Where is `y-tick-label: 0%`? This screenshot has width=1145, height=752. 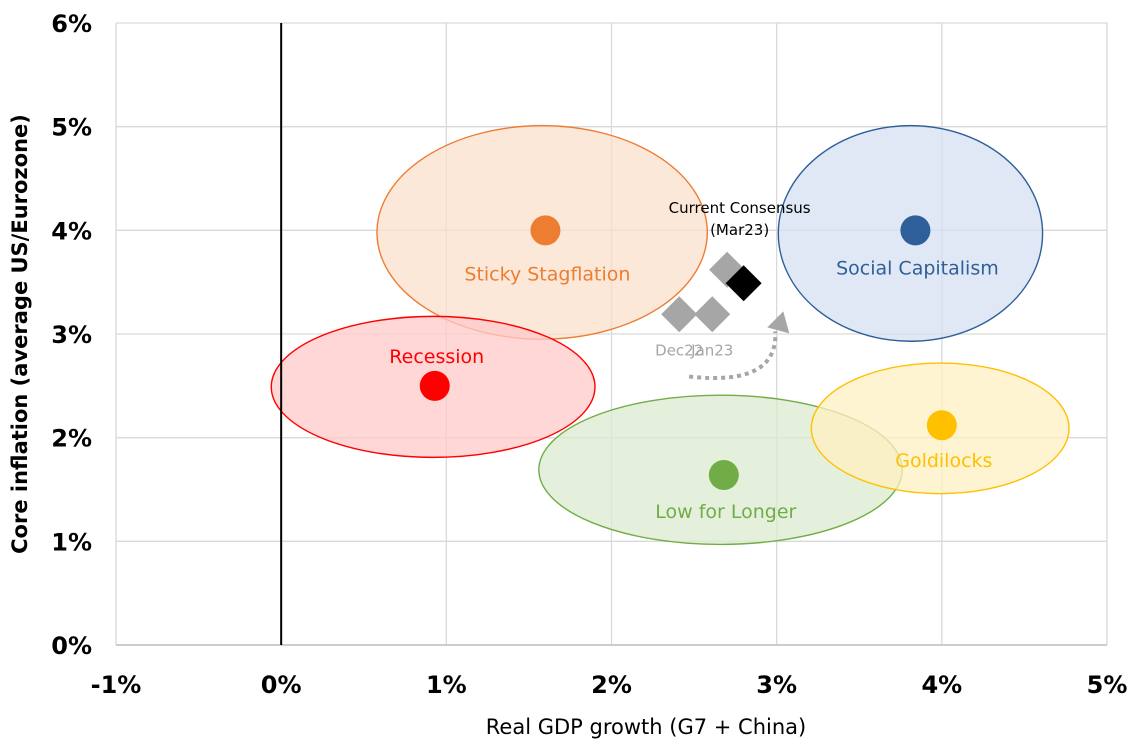
y-tick-label: 0% is located at coordinates (71, 646).